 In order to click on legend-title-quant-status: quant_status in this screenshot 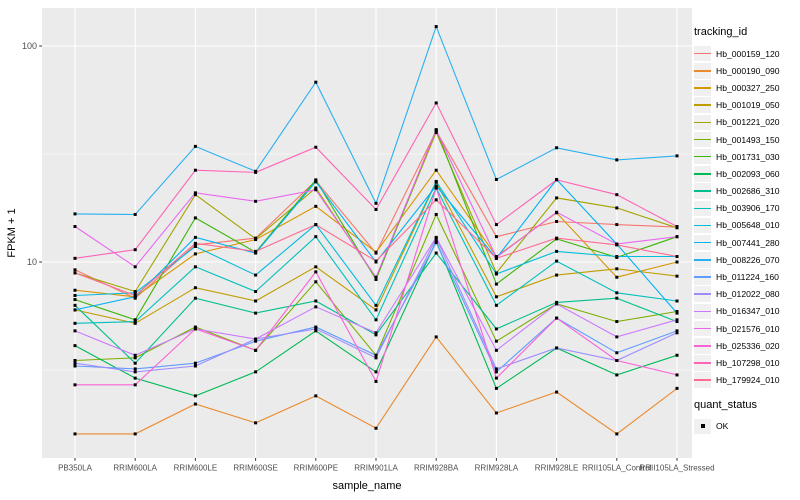, I will do `click(725, 404)`.